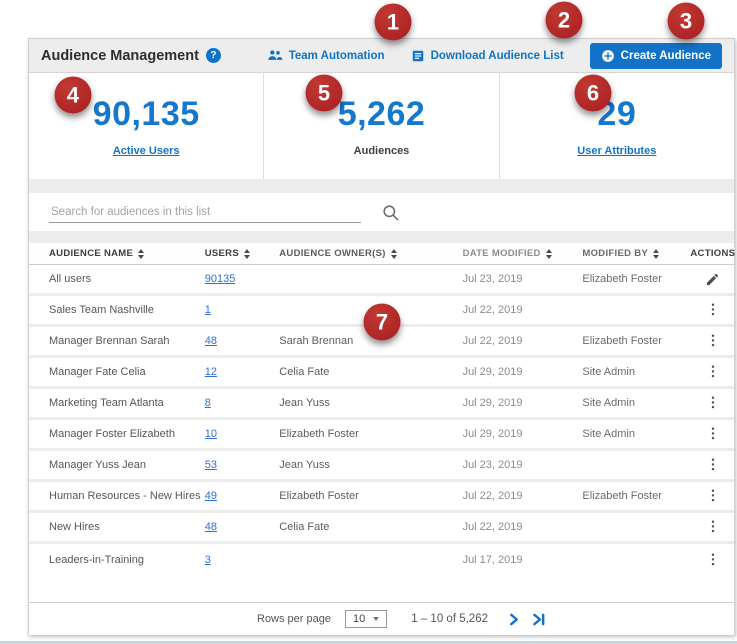  What do you see at coordinates (73, 95) in the screenshot?
I see `callout-badge-4: 4` at bounding box center [73, 95].